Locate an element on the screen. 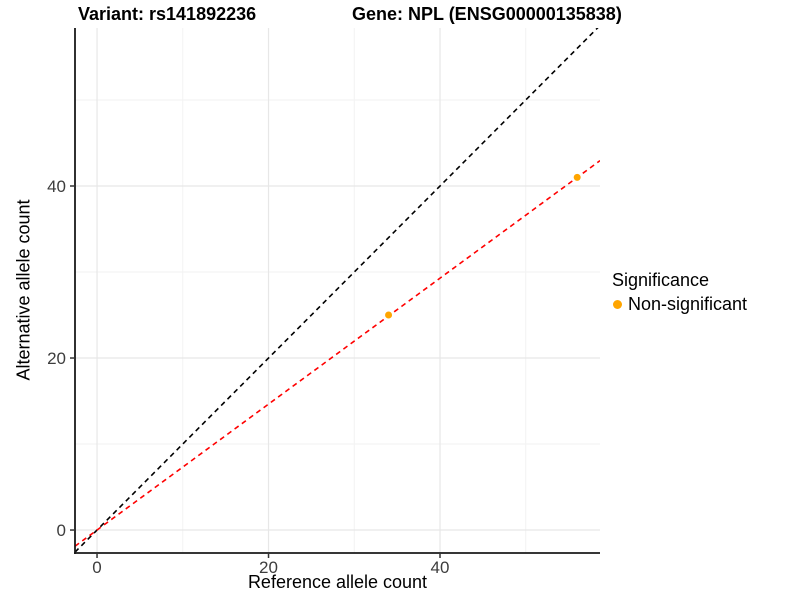 Image resolution: width=800 pixels, height=600 pixels. legend-item-non-significant: Non-significant is located at coordinates (679, 304).